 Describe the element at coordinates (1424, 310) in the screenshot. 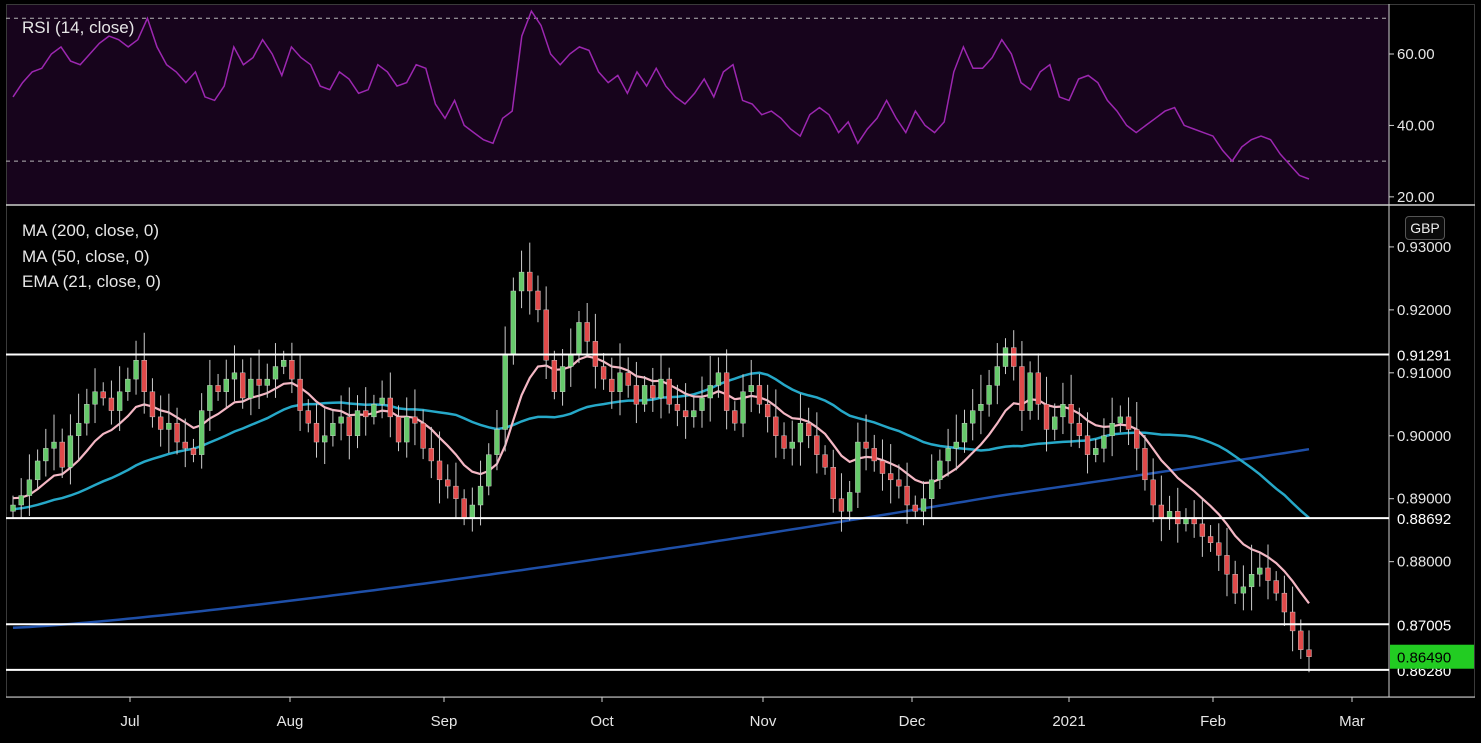

I see `price-tick-label: 0.92000` at that location.